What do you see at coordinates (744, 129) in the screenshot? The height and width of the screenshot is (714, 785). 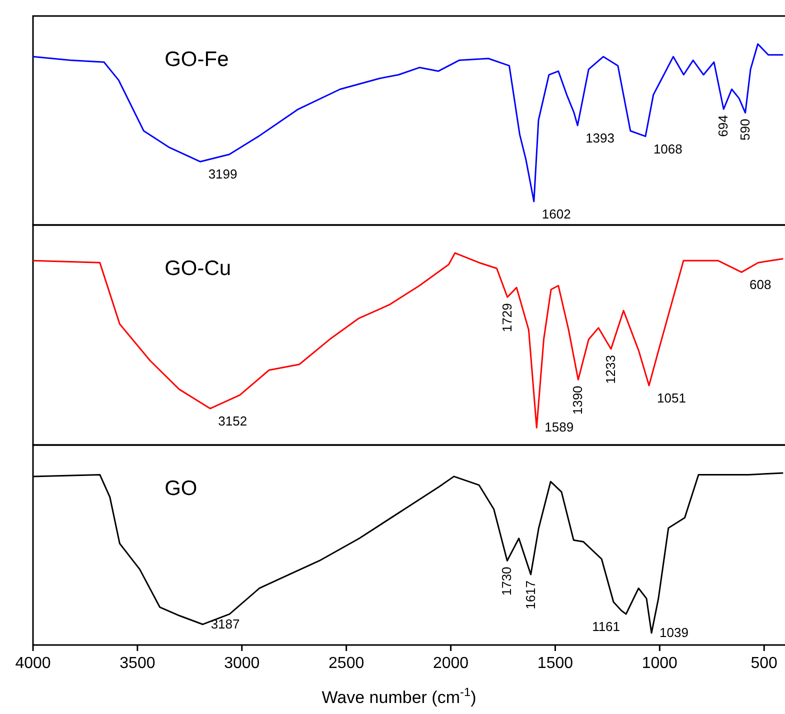 I see `annotation: 590` at bounding box center [744, 129].